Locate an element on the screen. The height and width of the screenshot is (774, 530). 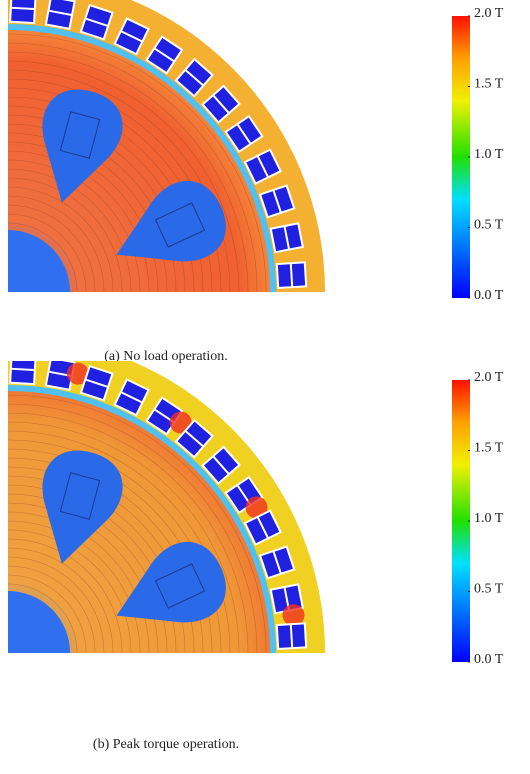
figure-caption: (b) Peak torque operation. is located at coordinates (166, 744).